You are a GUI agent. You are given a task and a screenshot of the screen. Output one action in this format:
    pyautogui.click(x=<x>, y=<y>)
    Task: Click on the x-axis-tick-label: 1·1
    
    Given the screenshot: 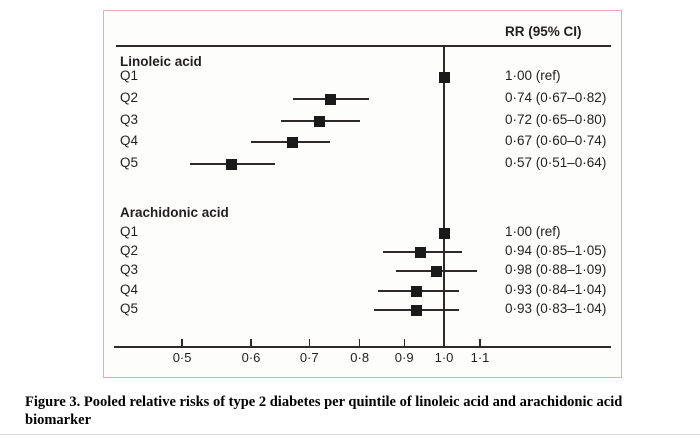 What is the action you would take?
    pyautogui.click(x=480, y=357)
    